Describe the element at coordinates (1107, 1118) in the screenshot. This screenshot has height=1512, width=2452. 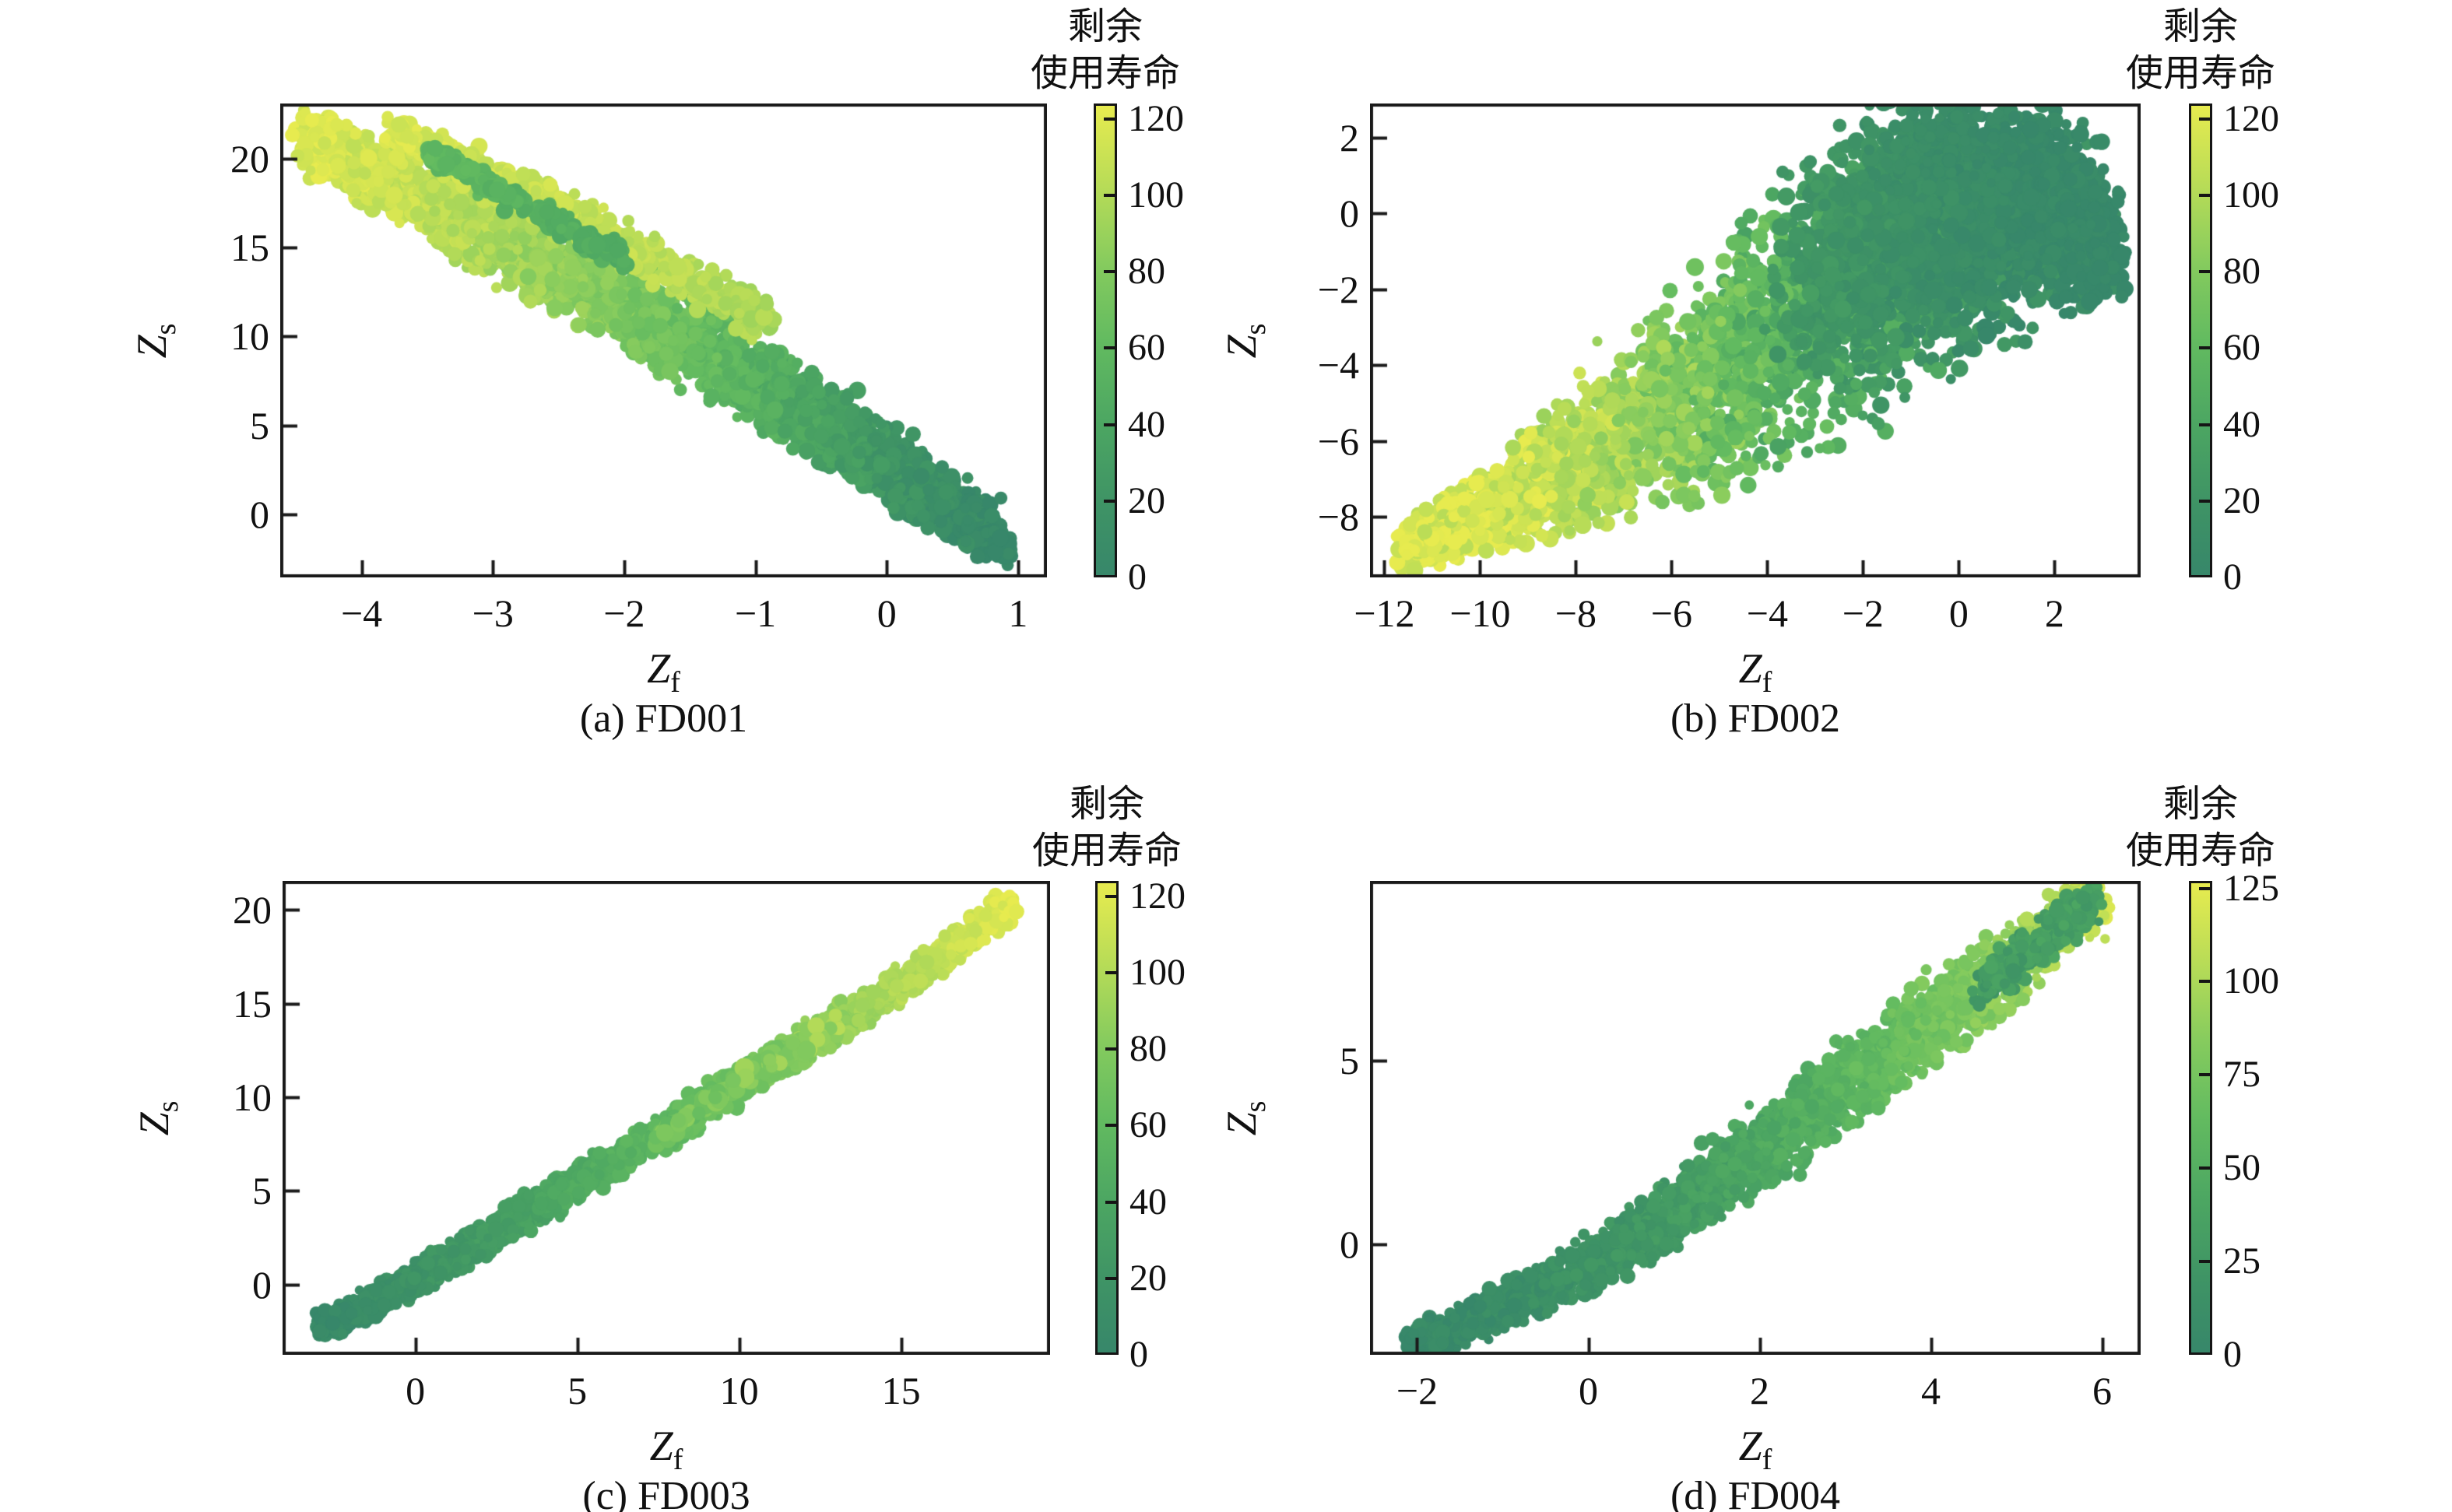
I see `colorbar-c` at that location.